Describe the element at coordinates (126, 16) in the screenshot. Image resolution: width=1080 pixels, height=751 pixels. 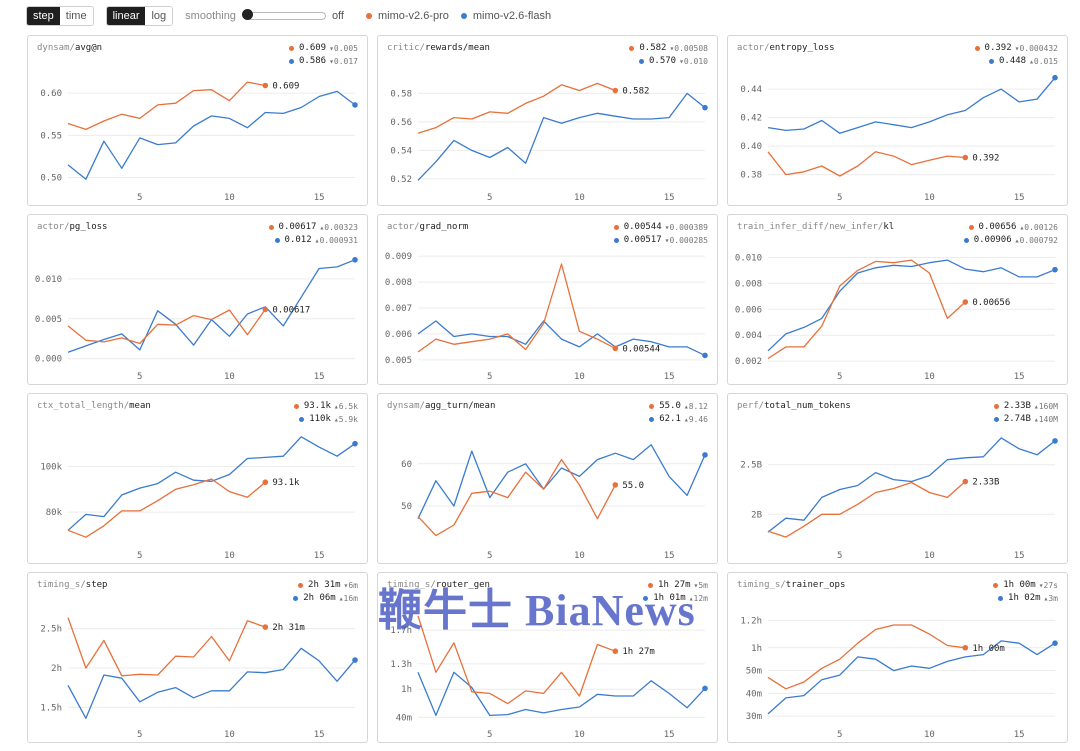
I see `scale-linear-option: linear` at that location.